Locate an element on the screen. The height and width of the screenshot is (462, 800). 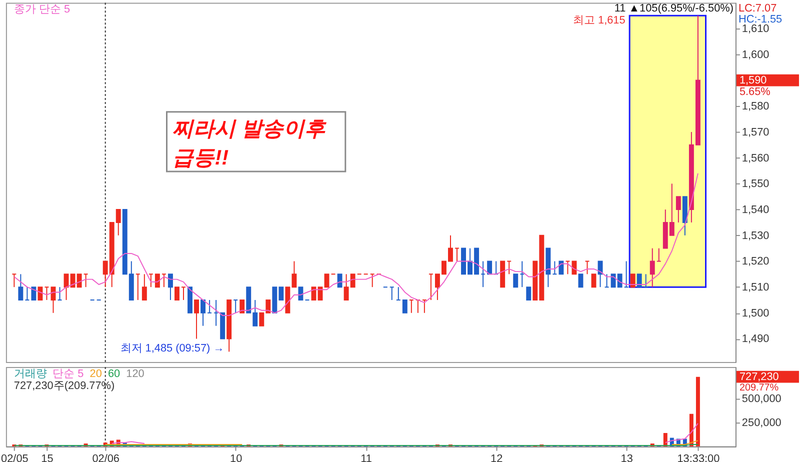
y-tick-label: 1,520 is located at coordinates (756, 262).